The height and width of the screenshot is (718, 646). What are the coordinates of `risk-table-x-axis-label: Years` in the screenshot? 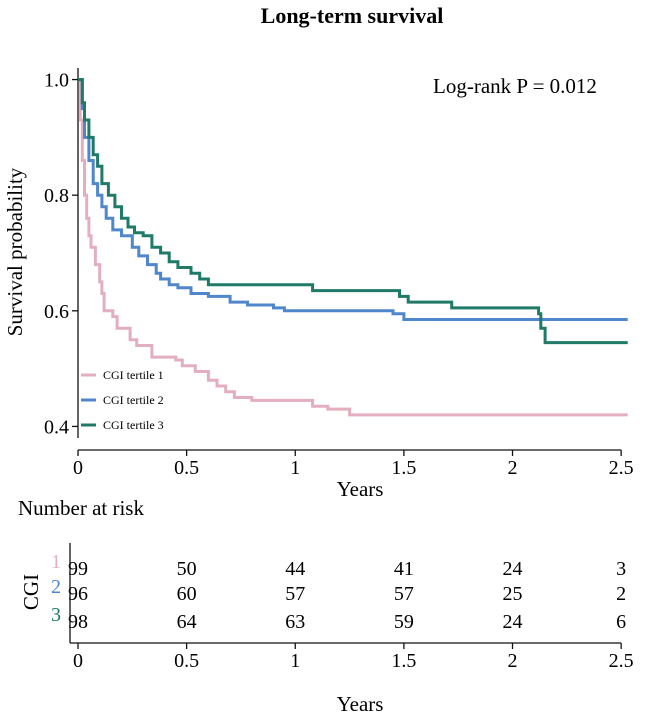 It's located at (360, 704).